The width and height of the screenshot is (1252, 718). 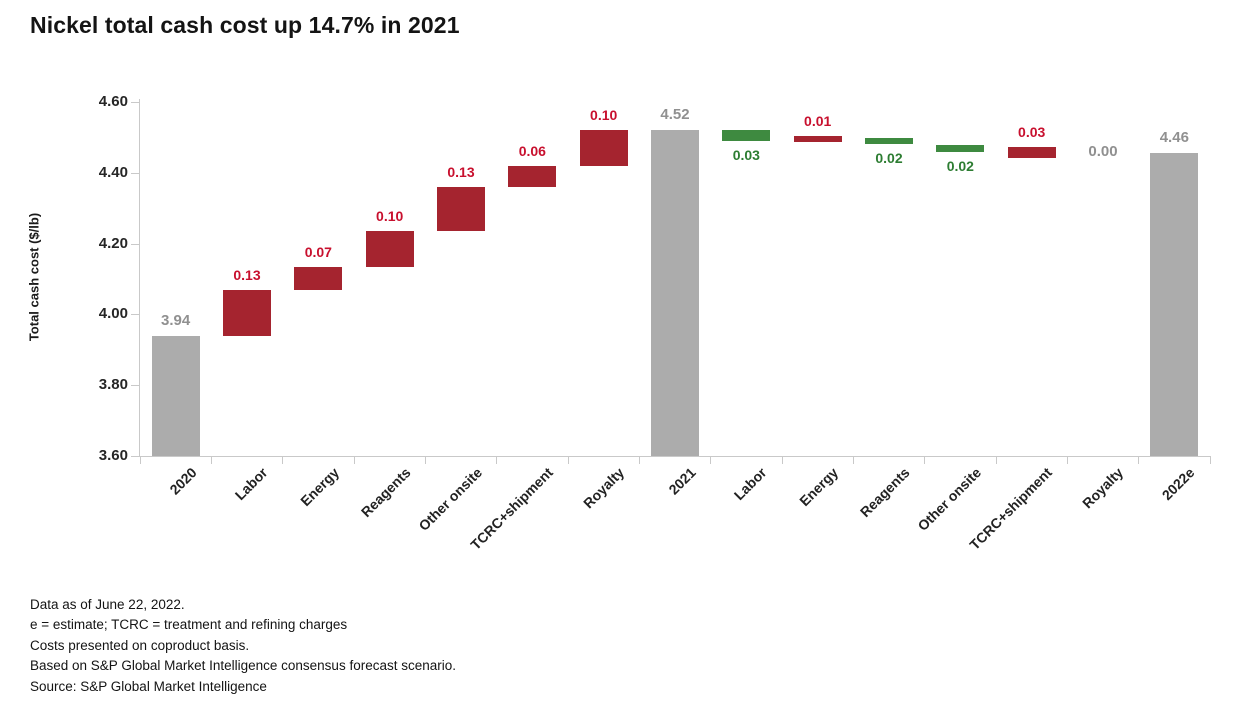 What do you see at coordinates (1174, 137) in the screenshot?
I see `bar-value-label: 4.46` at bounding box center [1174, 137].